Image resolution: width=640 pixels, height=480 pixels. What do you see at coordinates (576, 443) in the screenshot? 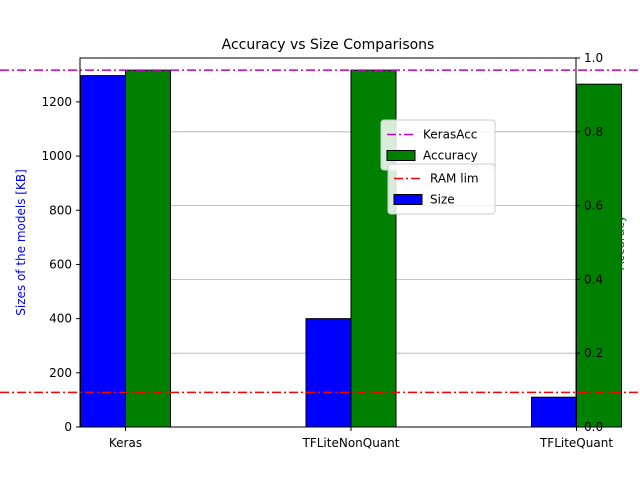
I see `x-tick-label: TFLiteQuant` at bounding box center [576, 443].